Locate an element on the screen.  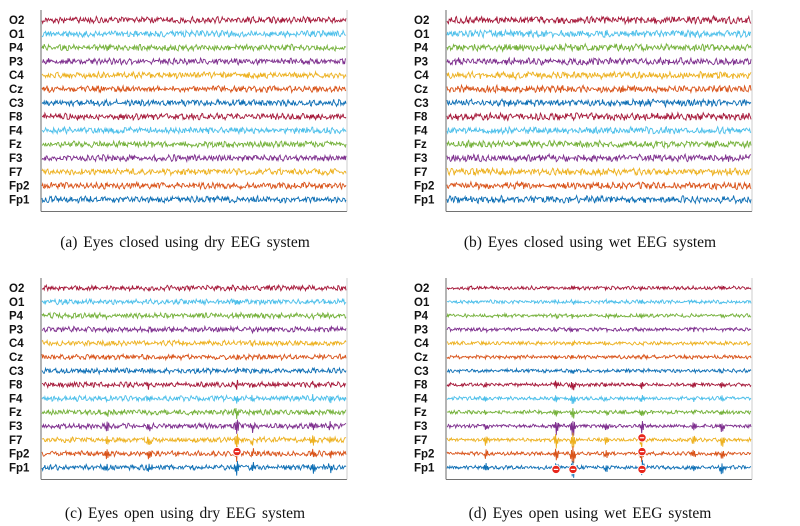
caption-d: (d) Eyes open using wet EEG system is located at coordinates (590, 513).